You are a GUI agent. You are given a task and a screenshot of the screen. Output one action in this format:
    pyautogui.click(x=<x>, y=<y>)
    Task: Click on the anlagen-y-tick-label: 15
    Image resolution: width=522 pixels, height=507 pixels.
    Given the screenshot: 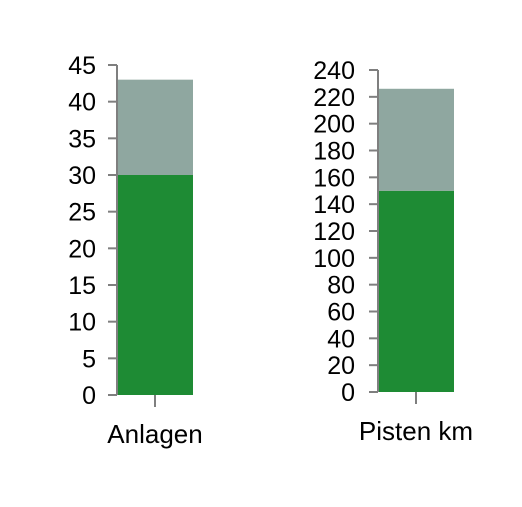 What is the action you would take?
    pyautogui.click(x=82, y=286)
    